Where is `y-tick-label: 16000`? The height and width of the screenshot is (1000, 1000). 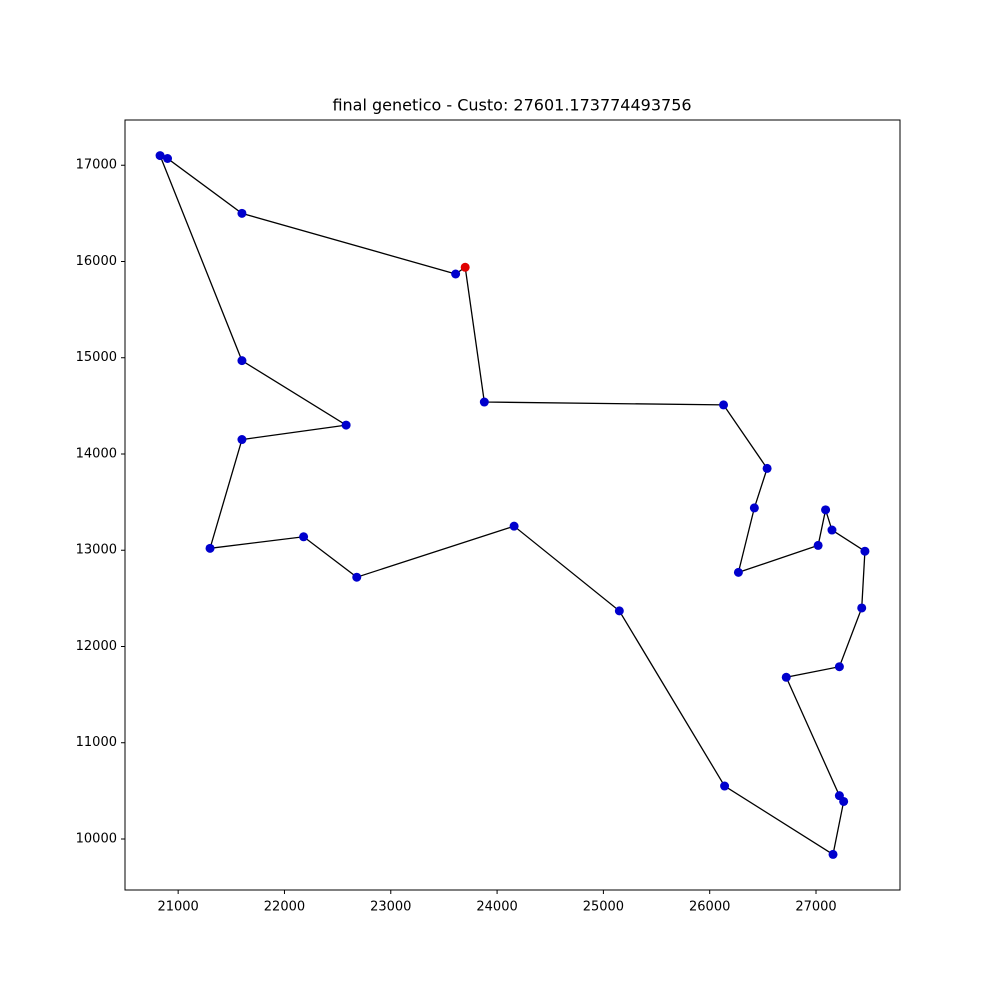
y-tick-label: 16000 is located at coordinates (96, 261).